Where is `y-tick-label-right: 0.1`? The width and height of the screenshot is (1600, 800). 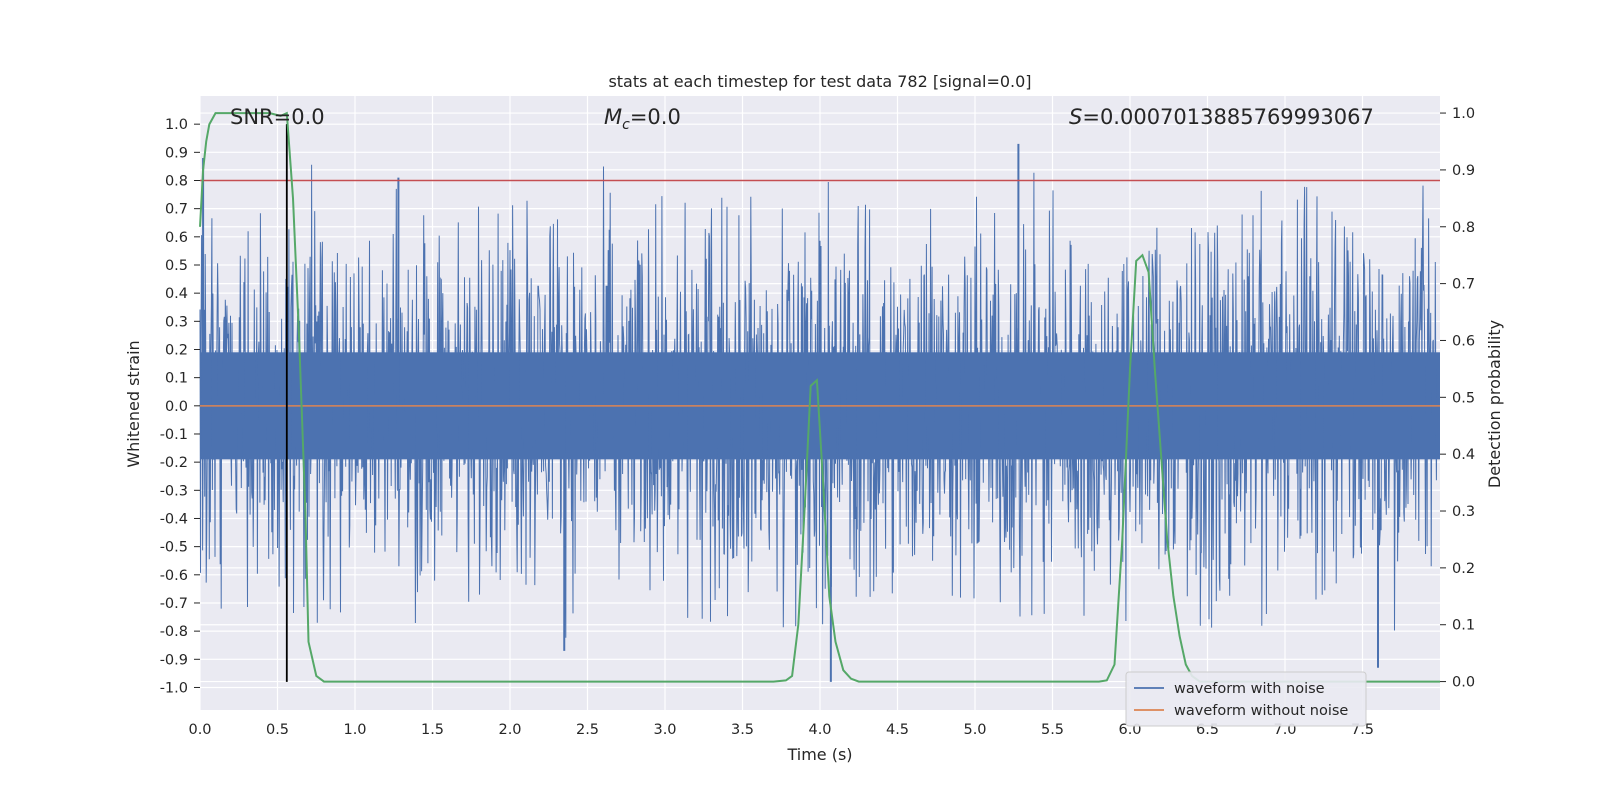 y-tick-label-right: 0.1 is located at coordinates (1463, 626).